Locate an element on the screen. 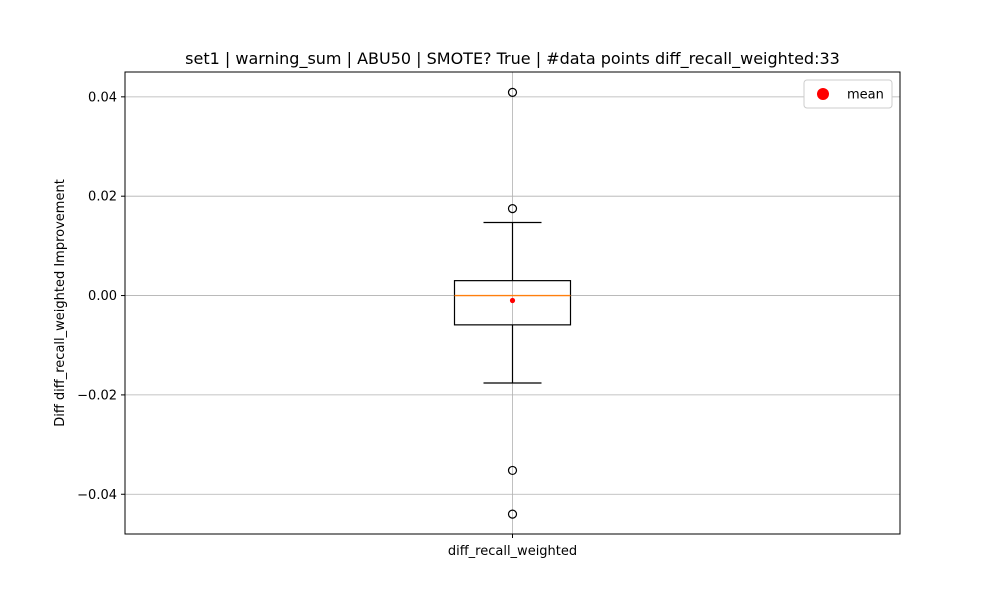 The image size is (1000, 604). y-tick-label: −0.02 is located at coordinates (97, 395).